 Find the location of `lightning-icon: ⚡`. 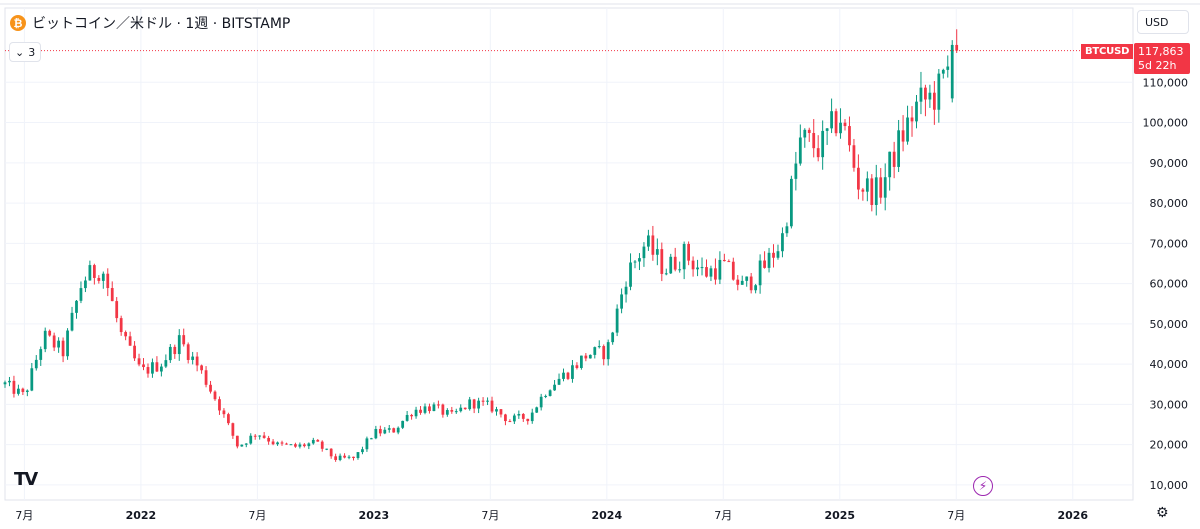

lightning-icon: ⚡ is located at coordinates (983, 486).